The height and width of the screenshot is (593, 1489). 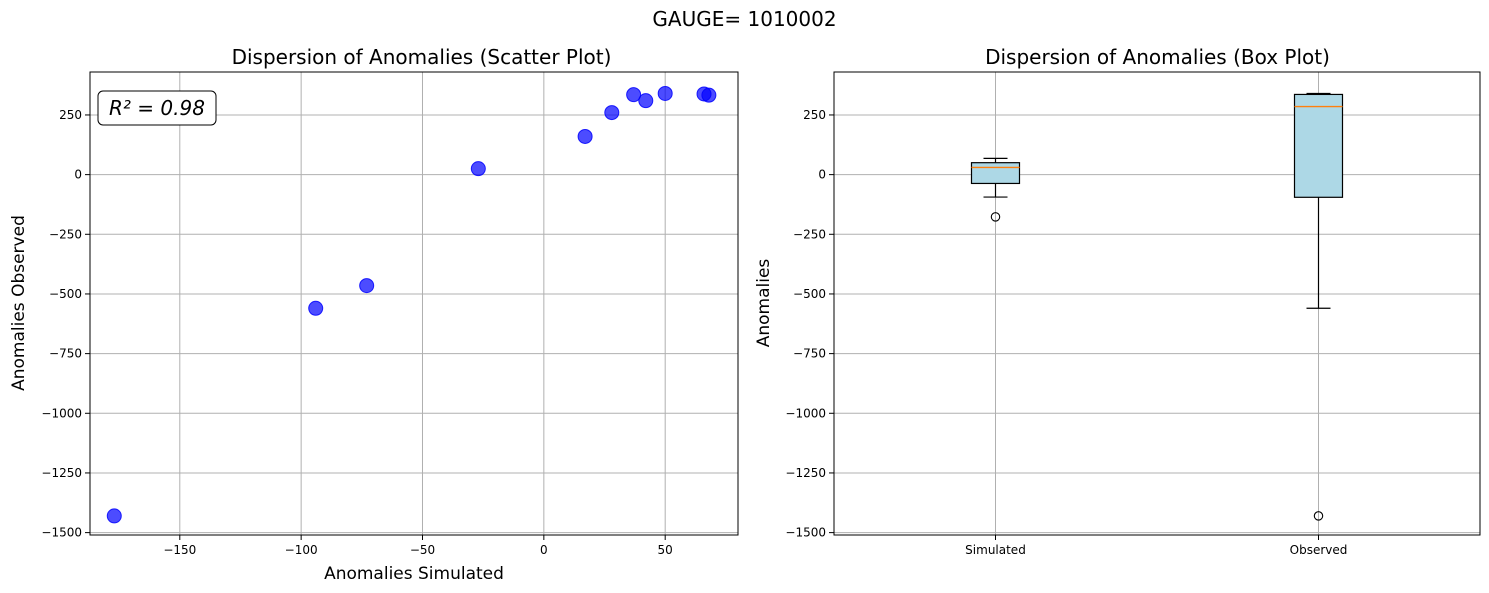 What do you see at coordinates (822, 175) in the screenshot?
I see `box-y-tick-label: 0` at bounding box center [822, 175].